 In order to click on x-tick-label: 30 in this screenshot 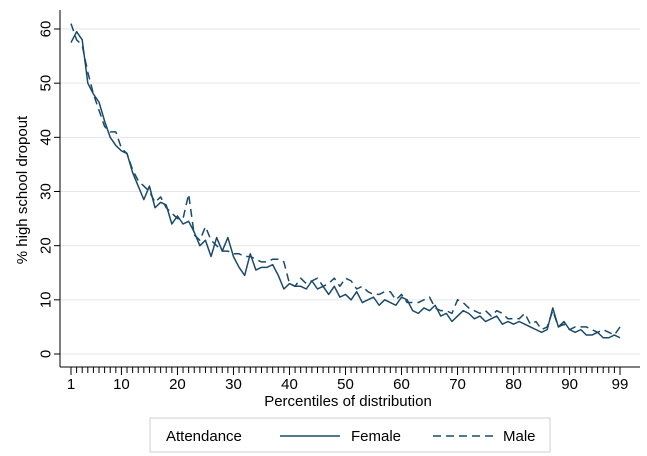, I will do `click(233, 384)`.